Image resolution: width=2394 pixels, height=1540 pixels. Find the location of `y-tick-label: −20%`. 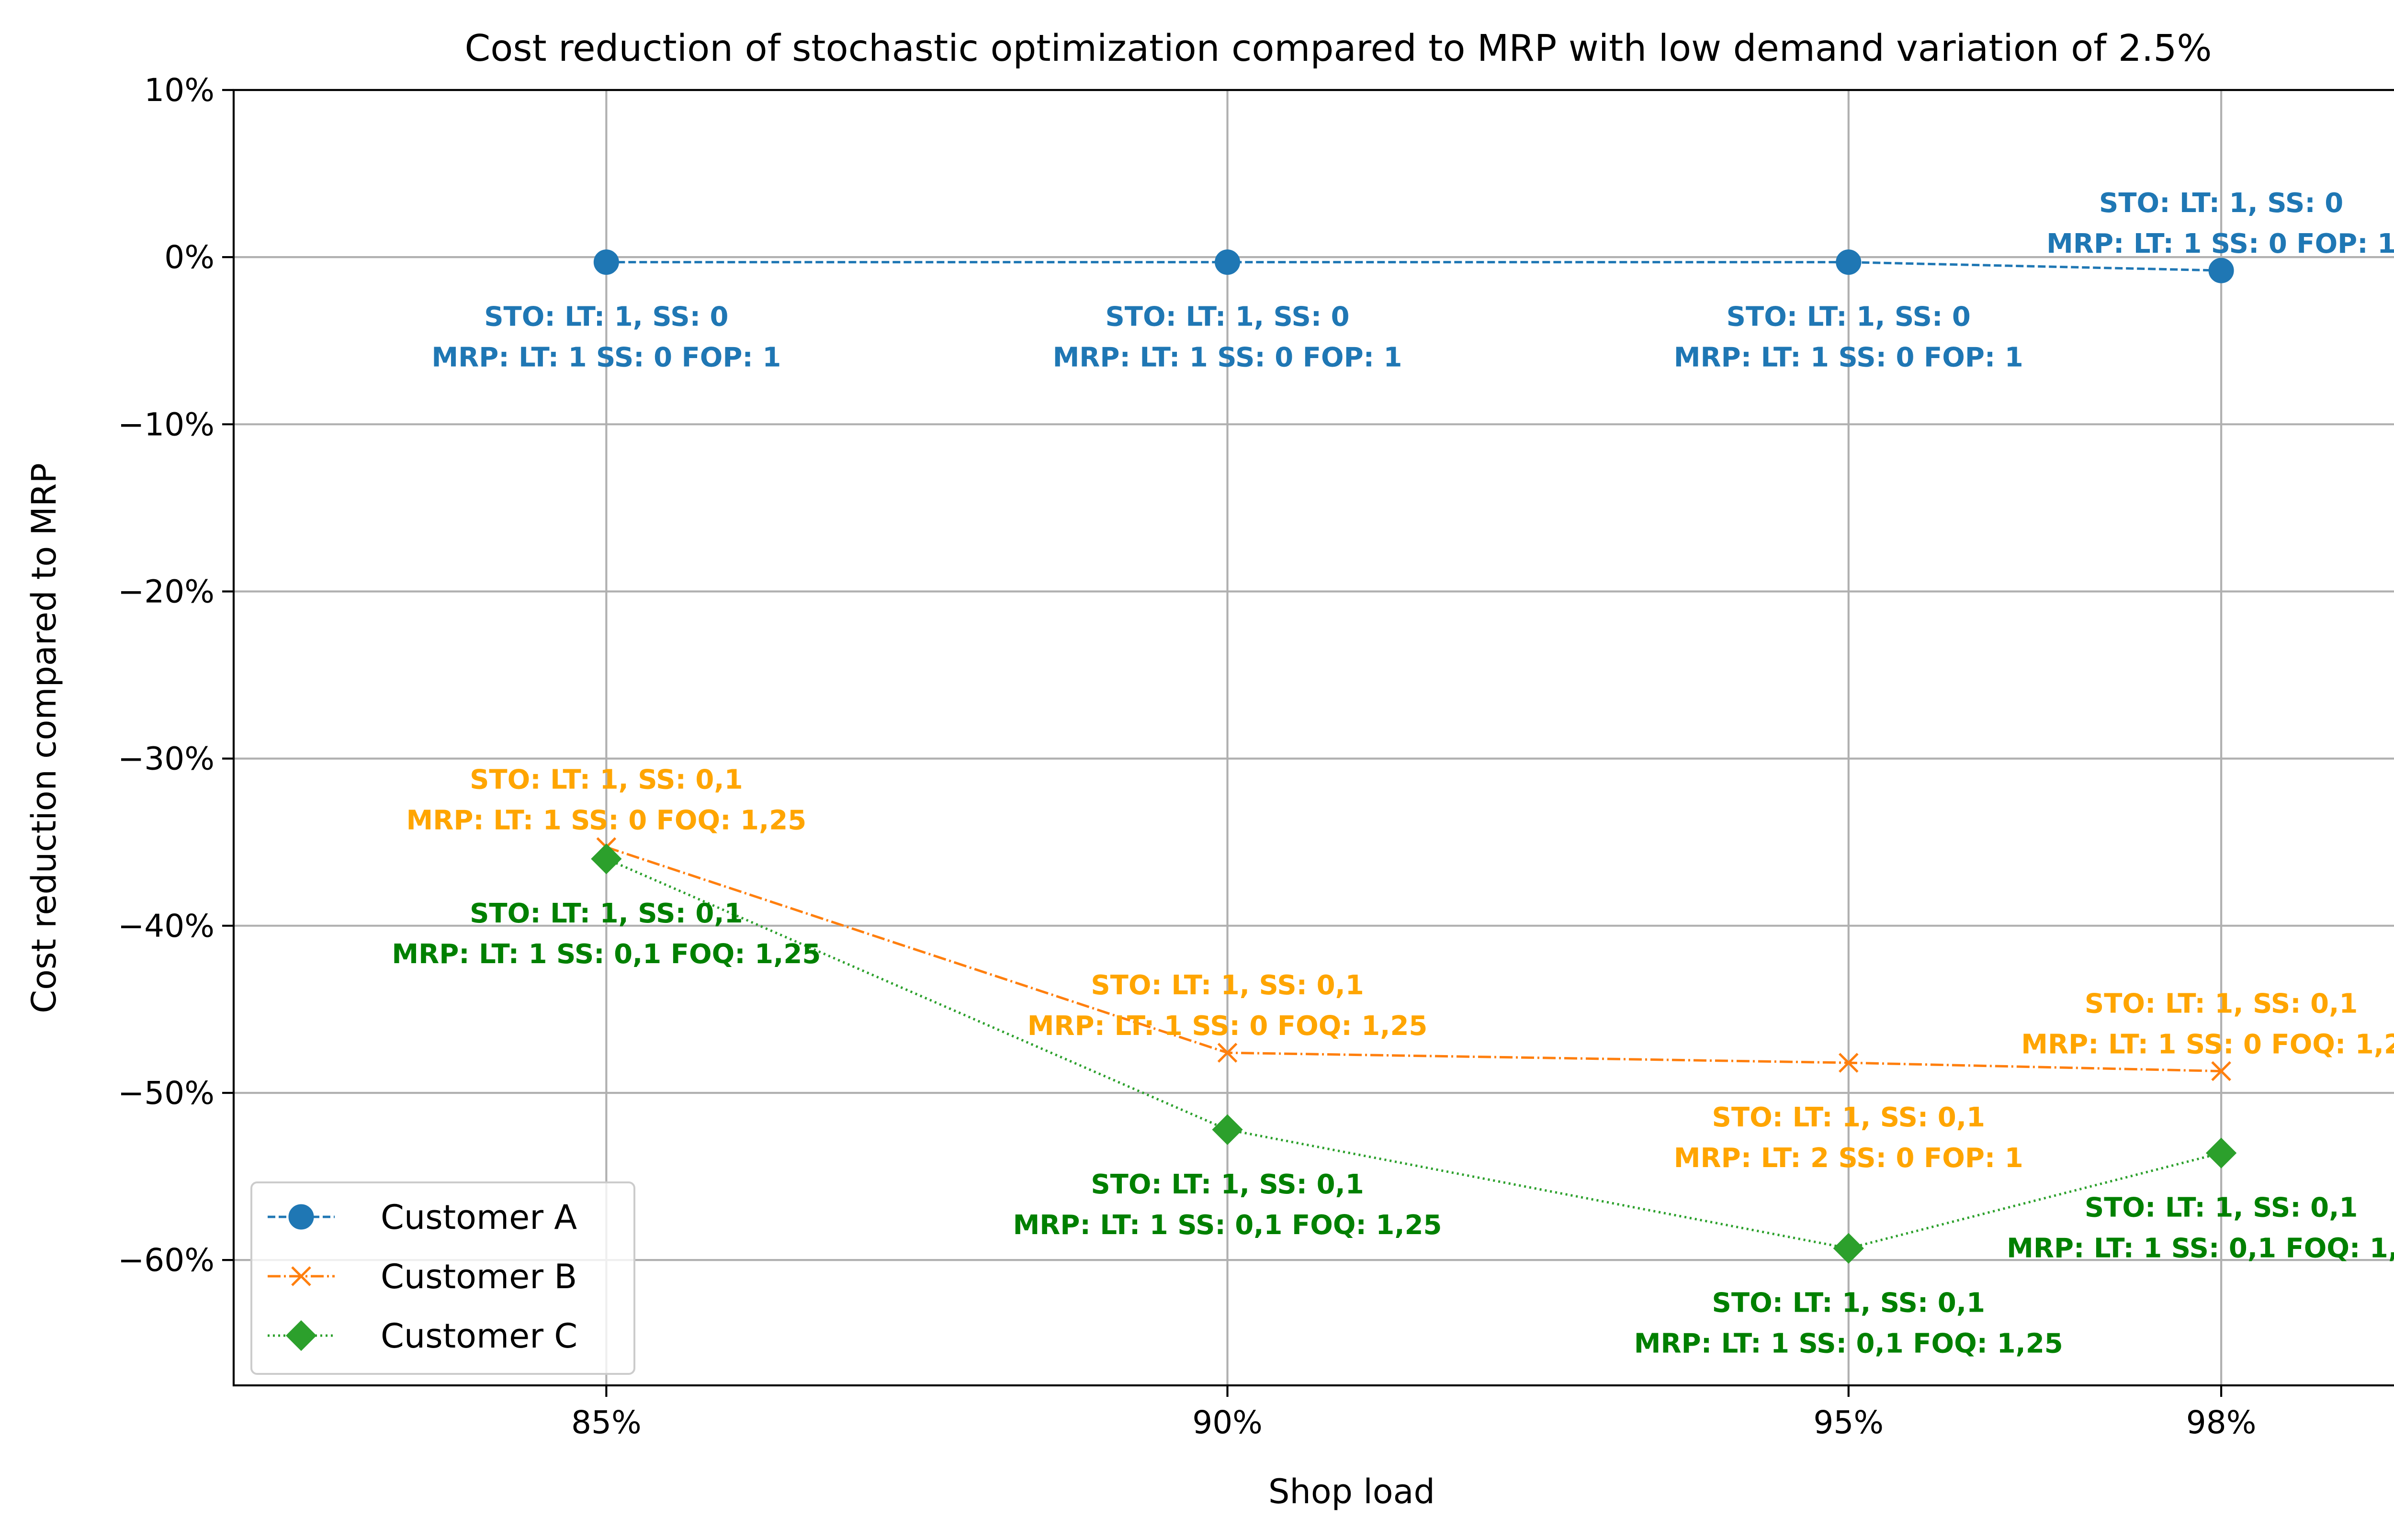

y-tick-label: −20% is located at coordinates (166, 591).